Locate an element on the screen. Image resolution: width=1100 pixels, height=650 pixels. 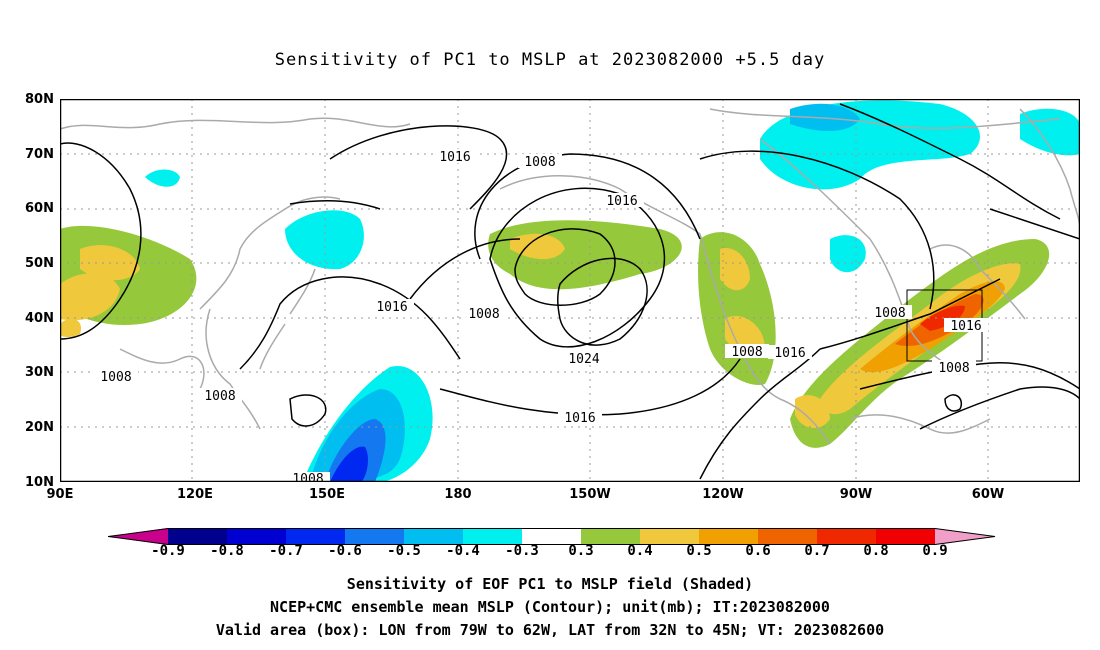
lon-label-90e: 90E is located at coordinates (60, 494).